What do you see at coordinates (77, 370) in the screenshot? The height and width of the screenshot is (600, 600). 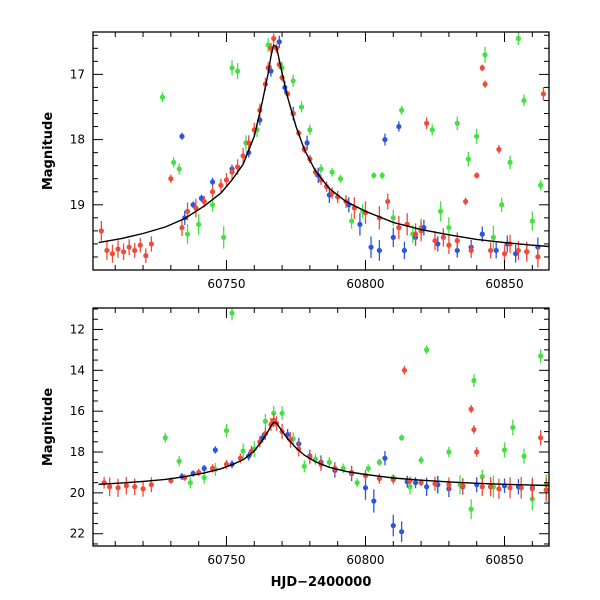 I see `y-tick-label: 14` at bounding box center [77, 370].